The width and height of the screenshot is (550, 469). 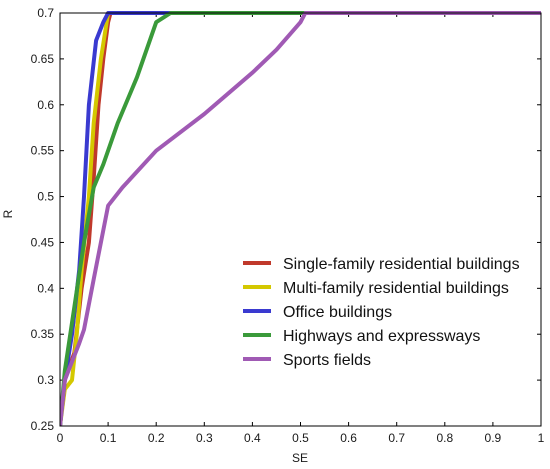 What do you see at coordinates (337, 312) in the screenshot?
I see `legend-label: Office buildings` at bounding box center [337, 312].